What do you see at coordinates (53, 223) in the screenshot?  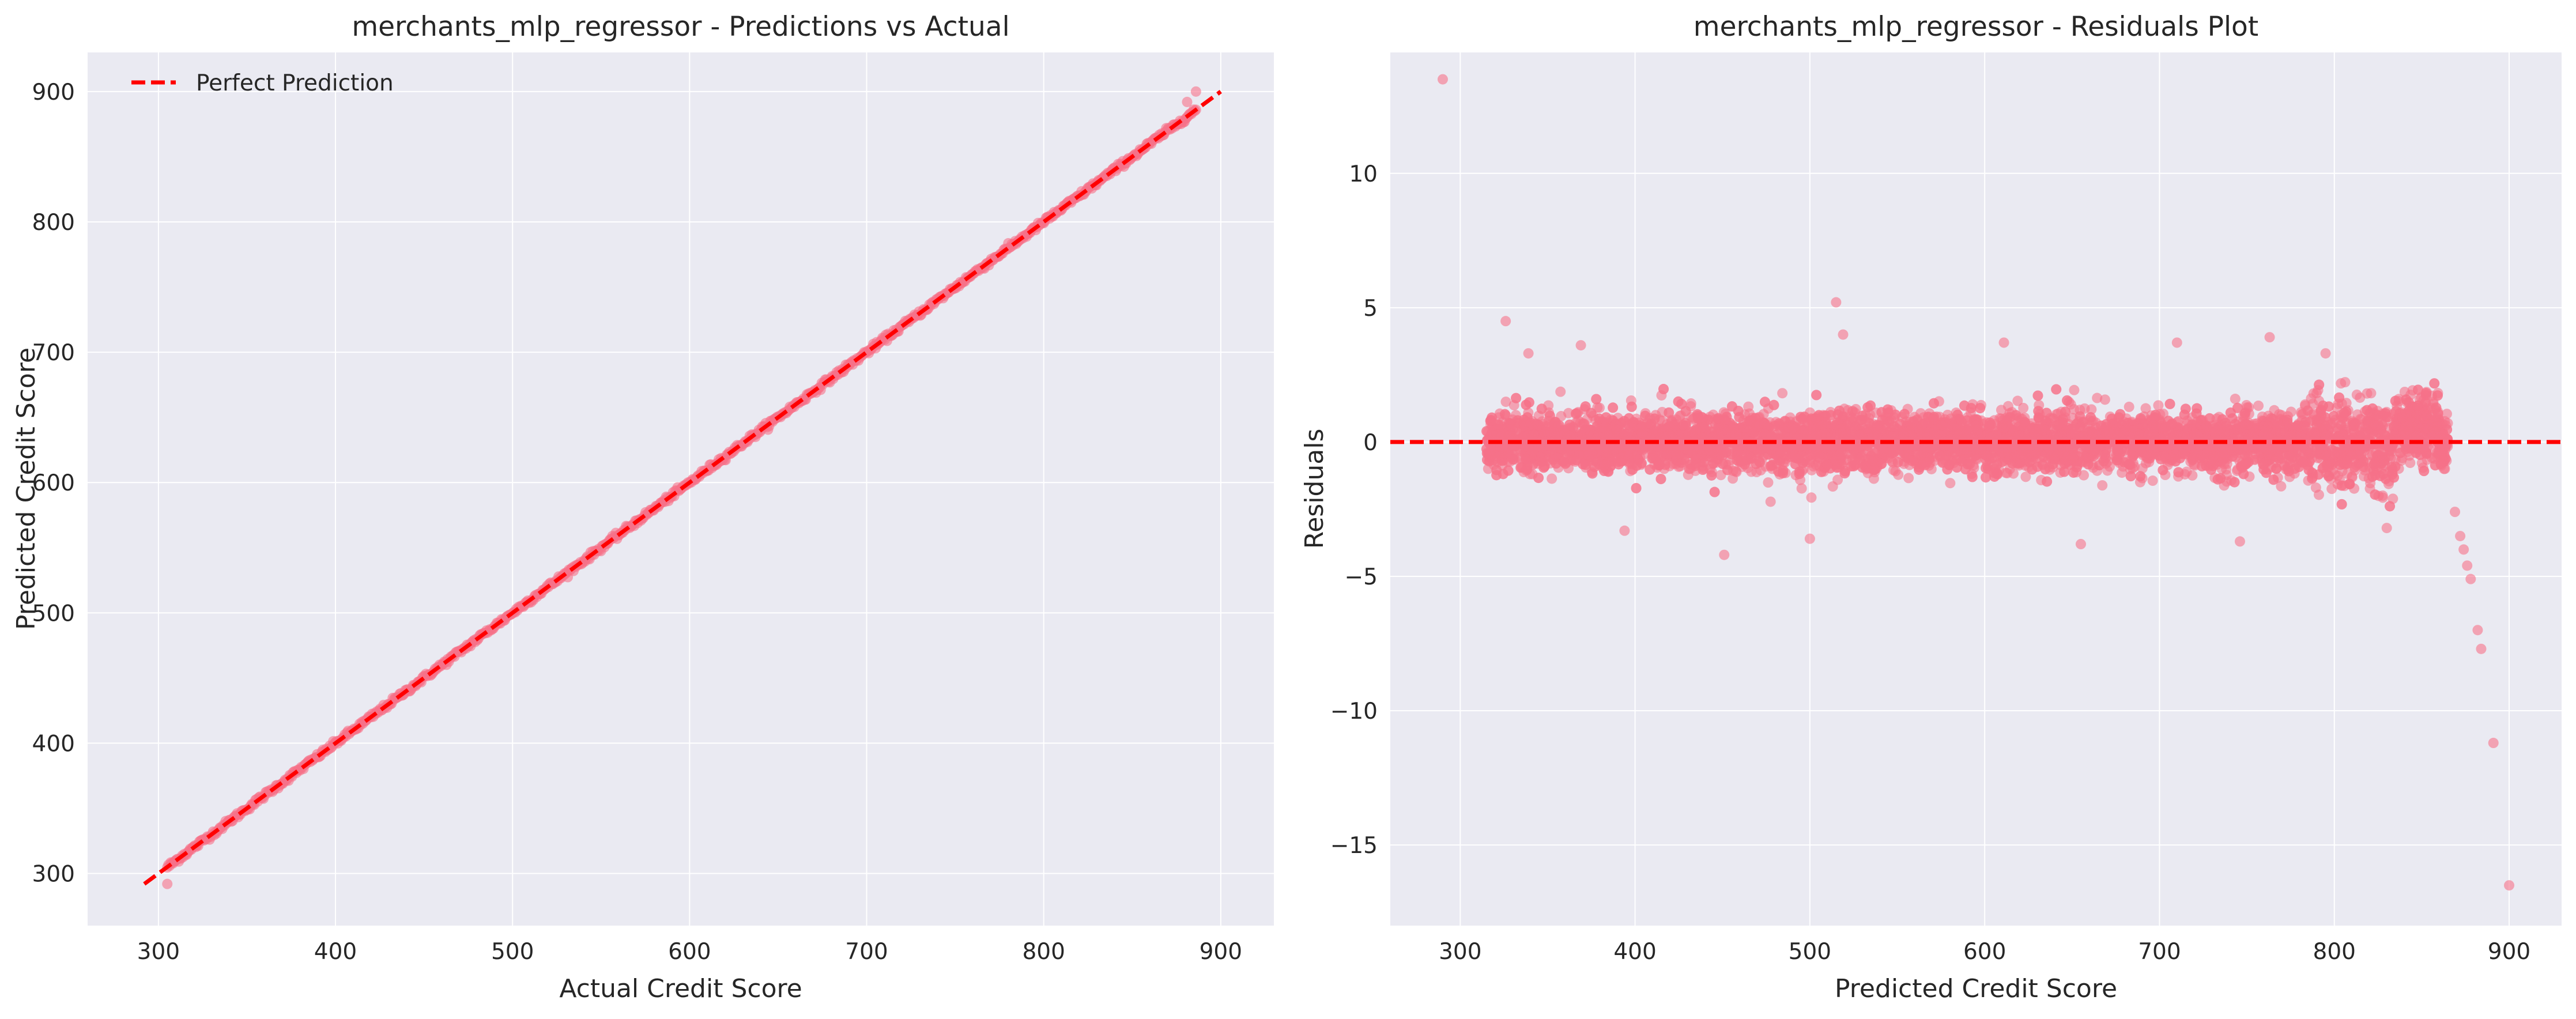 I see `y-tick-label: 800` at bounding box center [53, 223].